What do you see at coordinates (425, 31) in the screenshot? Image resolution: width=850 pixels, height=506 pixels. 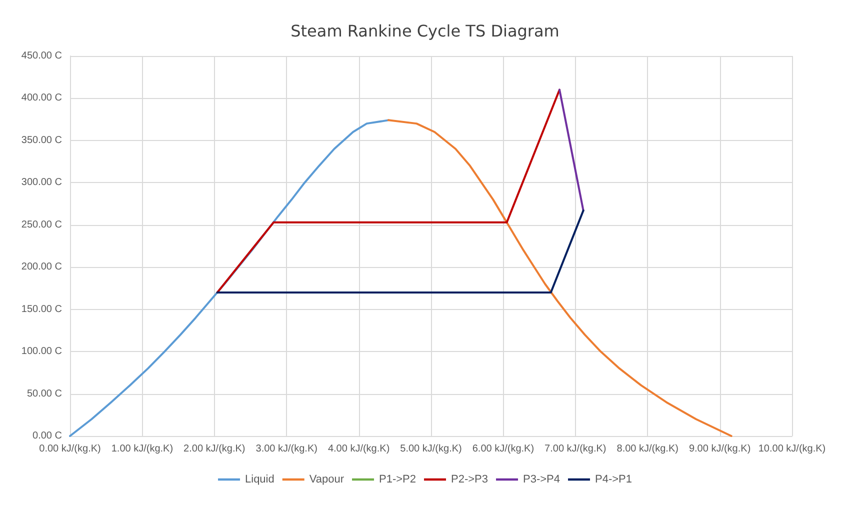 I see `chart-title: Steam Rankine Cycle TS Diagram` at bounding box center [425, 31].